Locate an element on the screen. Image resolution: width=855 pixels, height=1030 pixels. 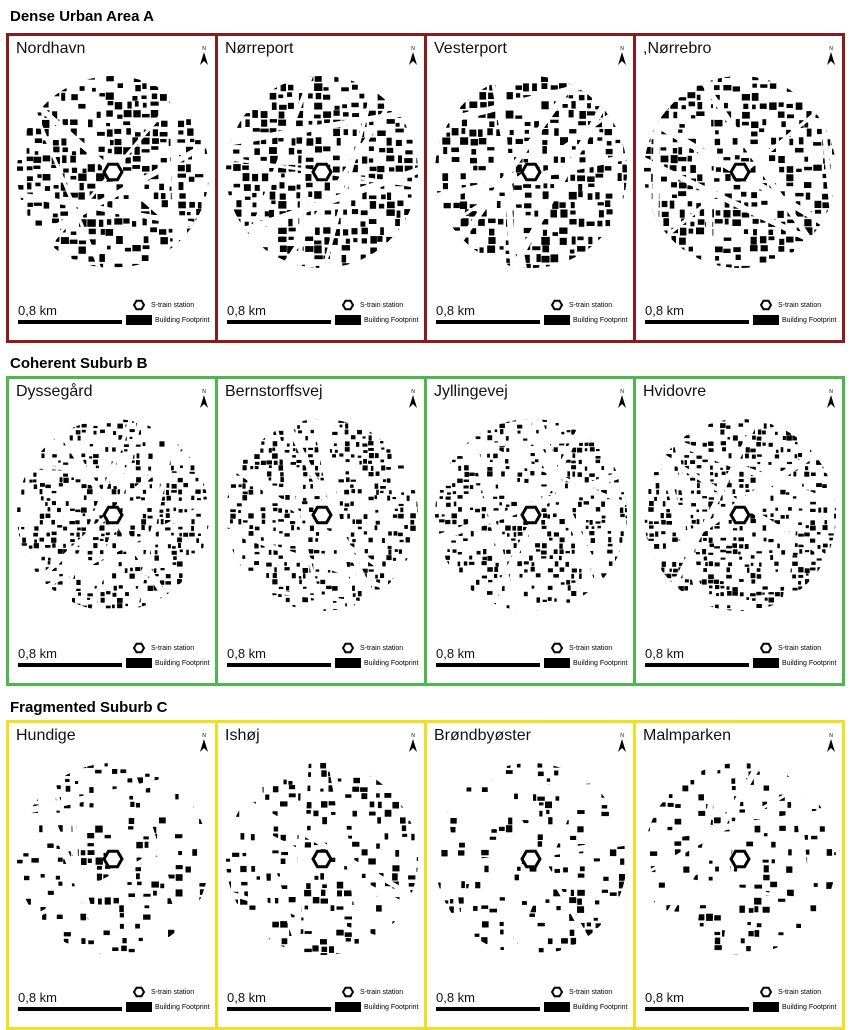
panel-title: Dyssegård is located at coordinates (54, 392).